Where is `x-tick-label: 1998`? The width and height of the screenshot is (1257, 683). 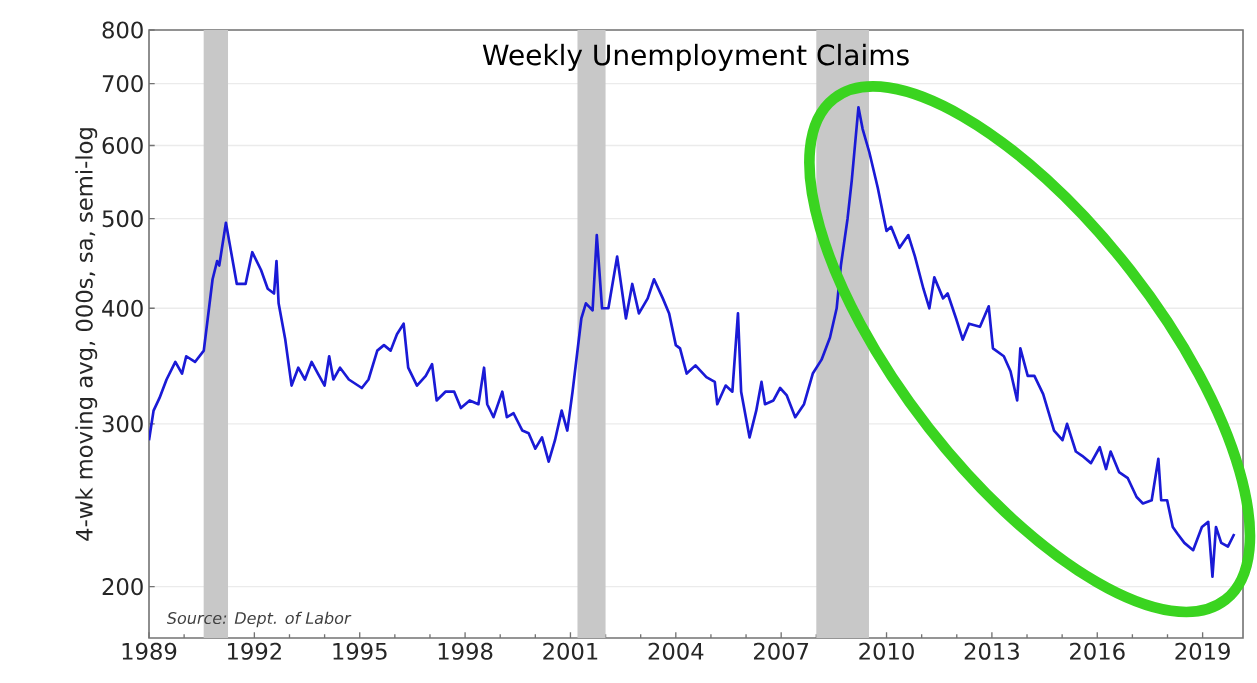 x-tick-label: 1998 is located at coordinates (465, 651).